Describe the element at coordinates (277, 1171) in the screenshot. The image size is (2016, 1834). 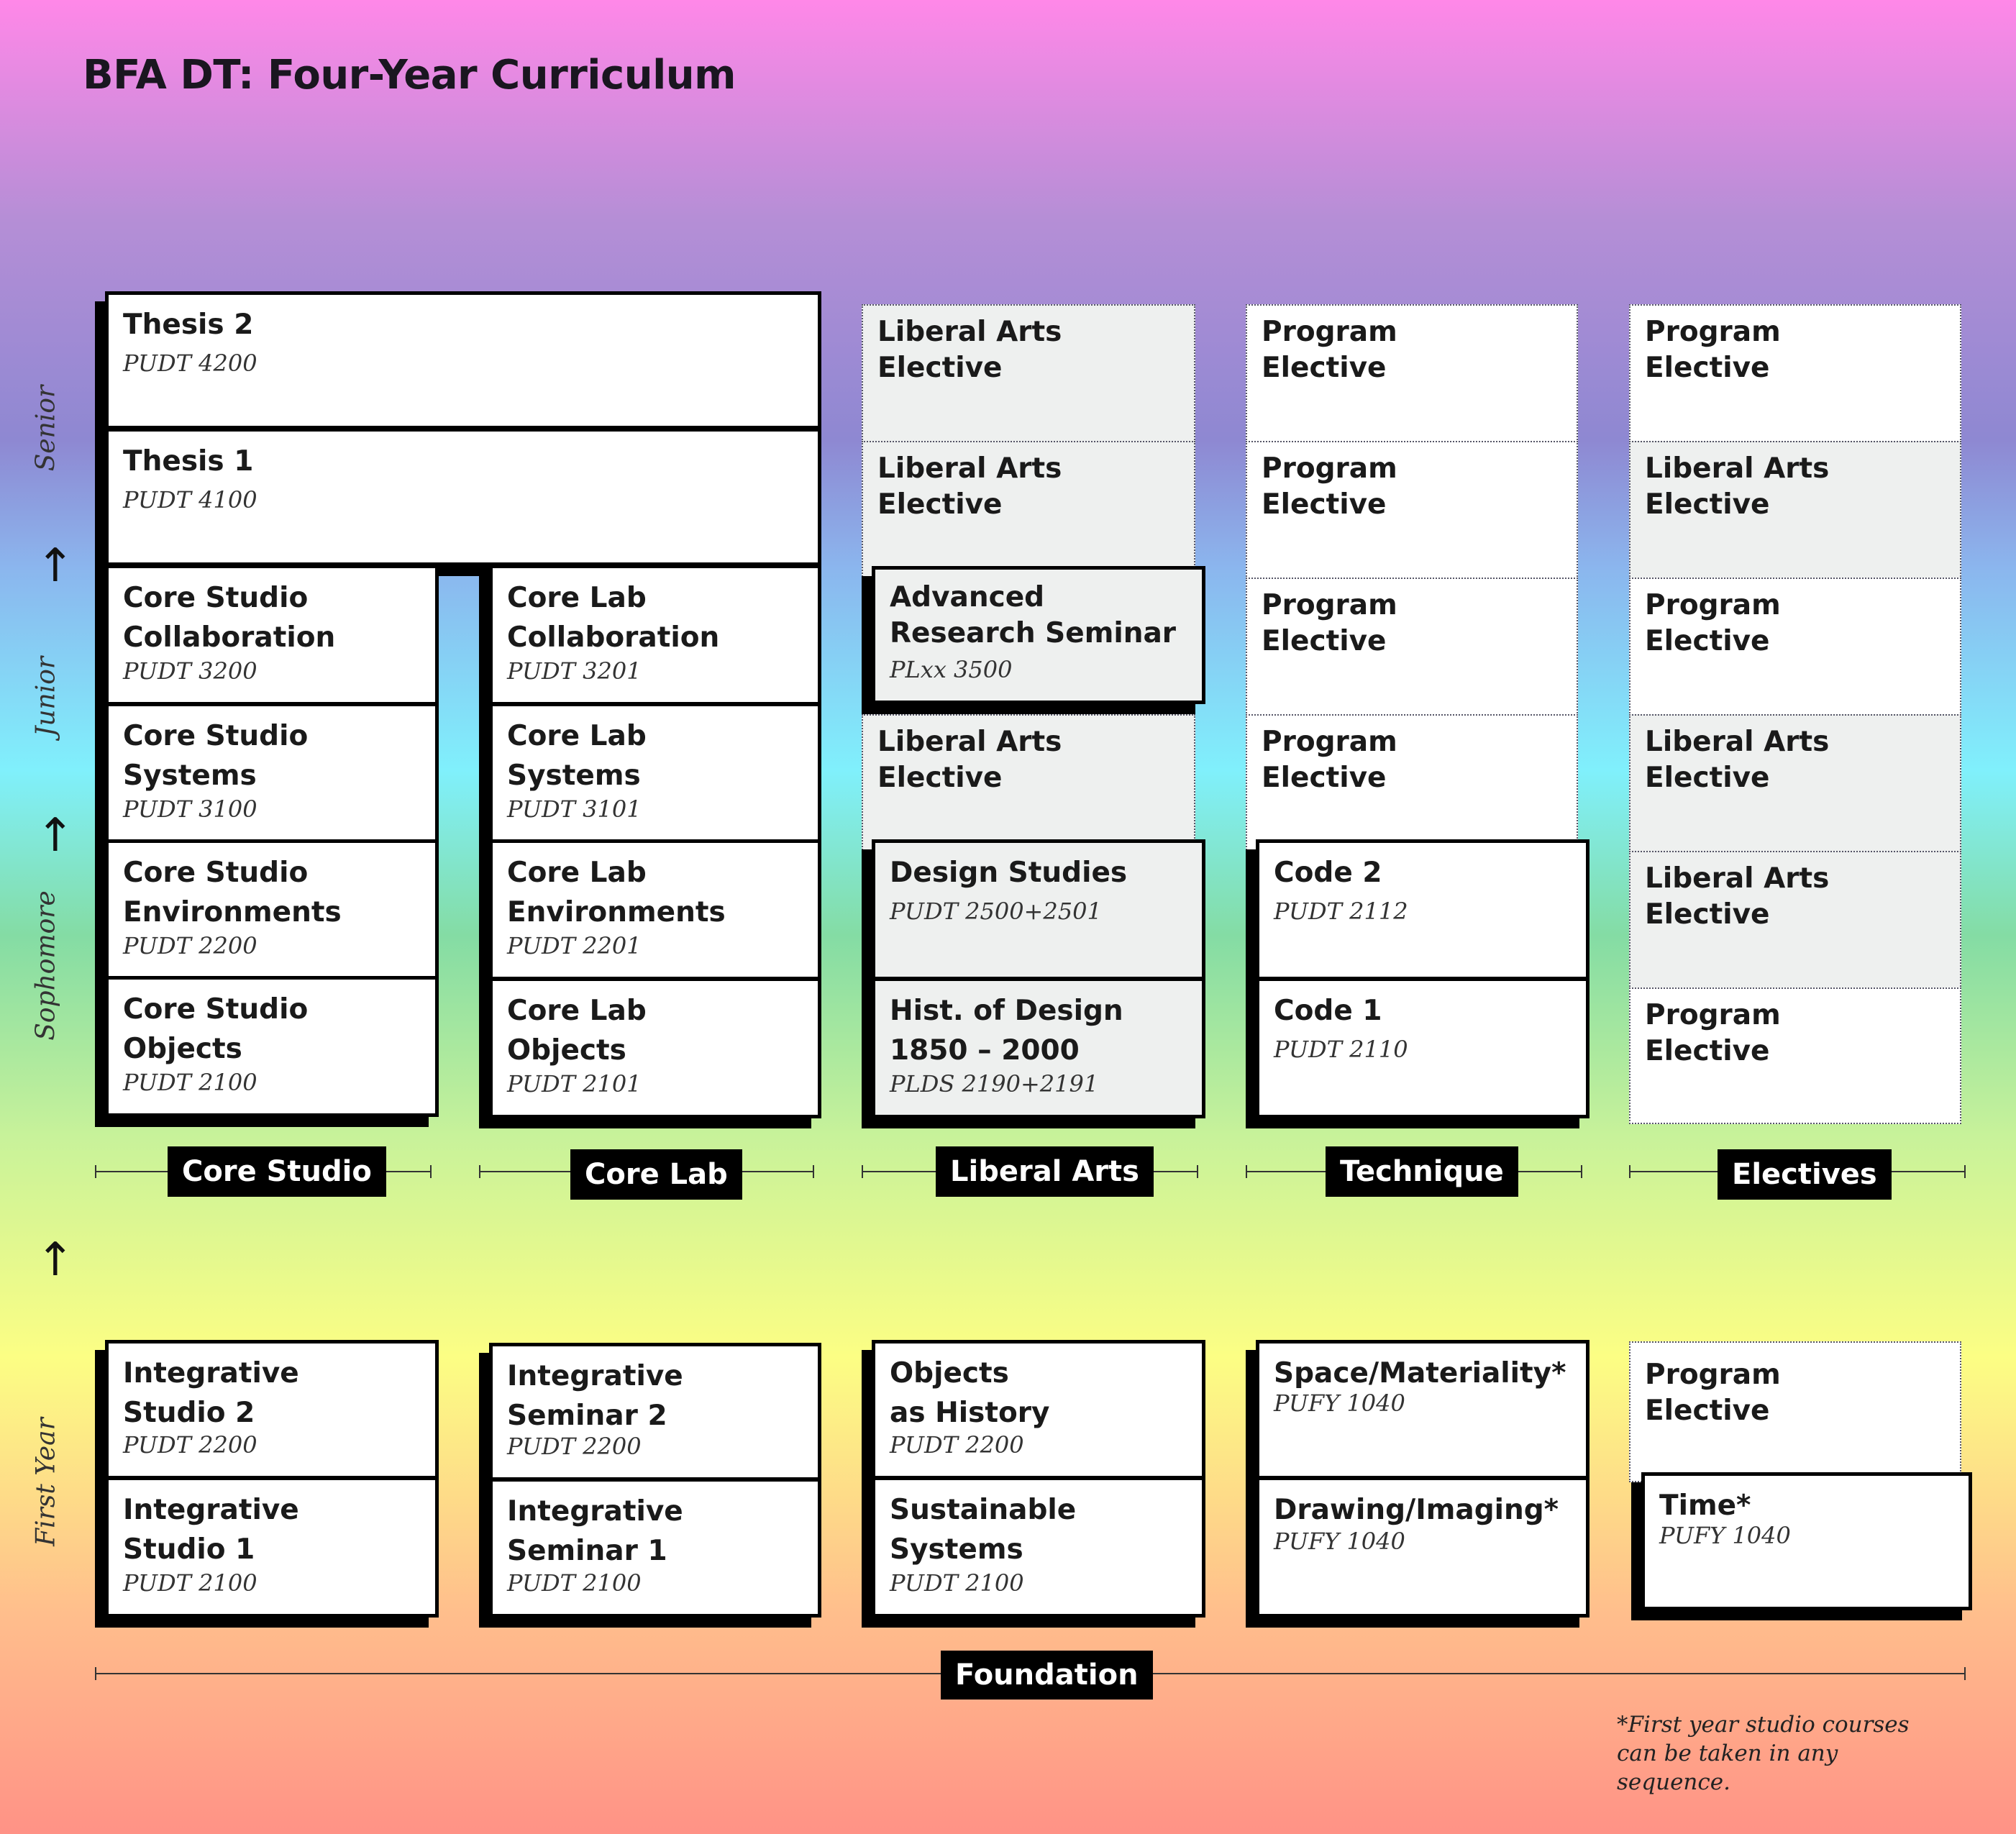
I see `column-label-core-studio: Core Studio` at that location.